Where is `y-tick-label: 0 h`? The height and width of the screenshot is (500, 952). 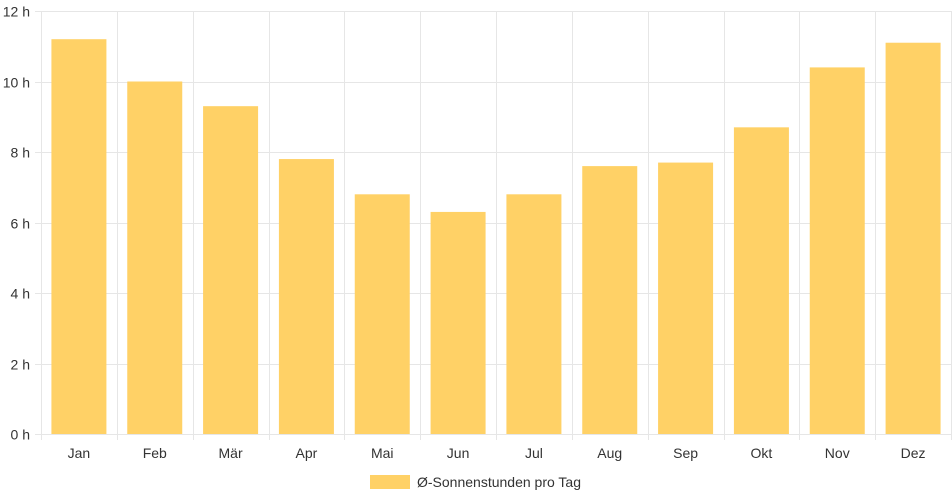
y-tick-label: 0 h is located at coordinates (20, 435).